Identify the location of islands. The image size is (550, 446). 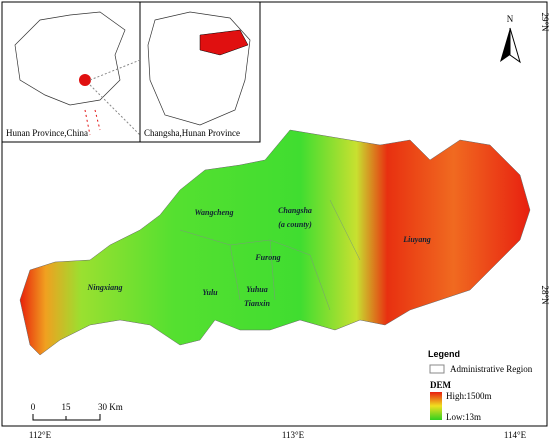
(92, 122).